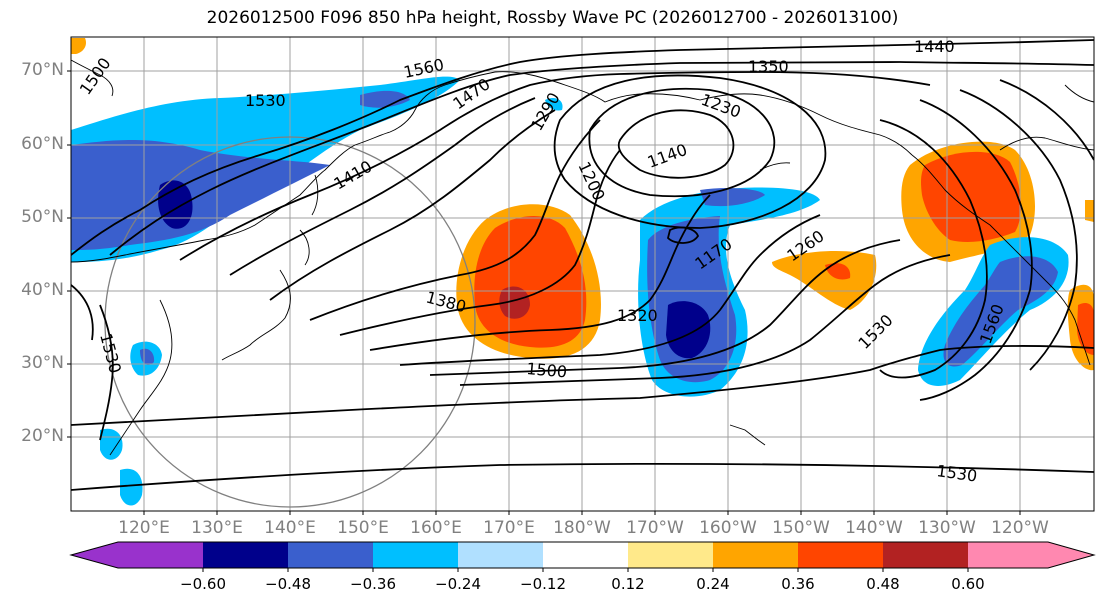 This screenshot has height=604, width=1105. Describe the element at coordinates (288, 584) in the screenshot. I see `colorbar-tick-label: −0.48` at that location.